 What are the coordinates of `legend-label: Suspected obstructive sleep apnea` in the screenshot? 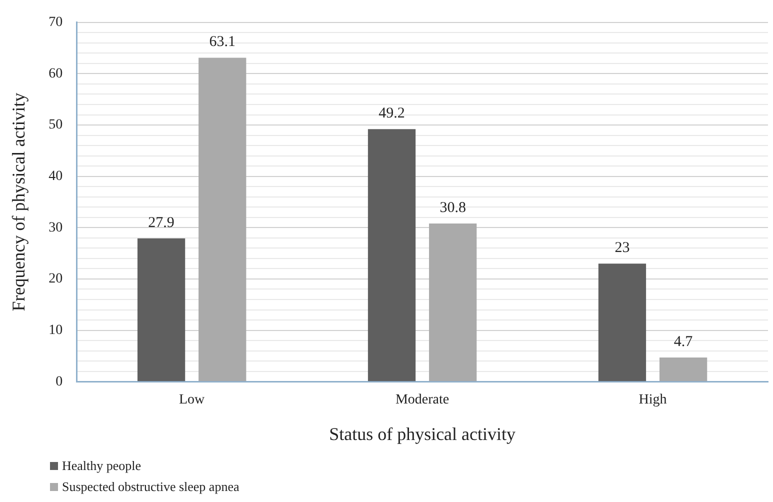 It's located at (151, 487).